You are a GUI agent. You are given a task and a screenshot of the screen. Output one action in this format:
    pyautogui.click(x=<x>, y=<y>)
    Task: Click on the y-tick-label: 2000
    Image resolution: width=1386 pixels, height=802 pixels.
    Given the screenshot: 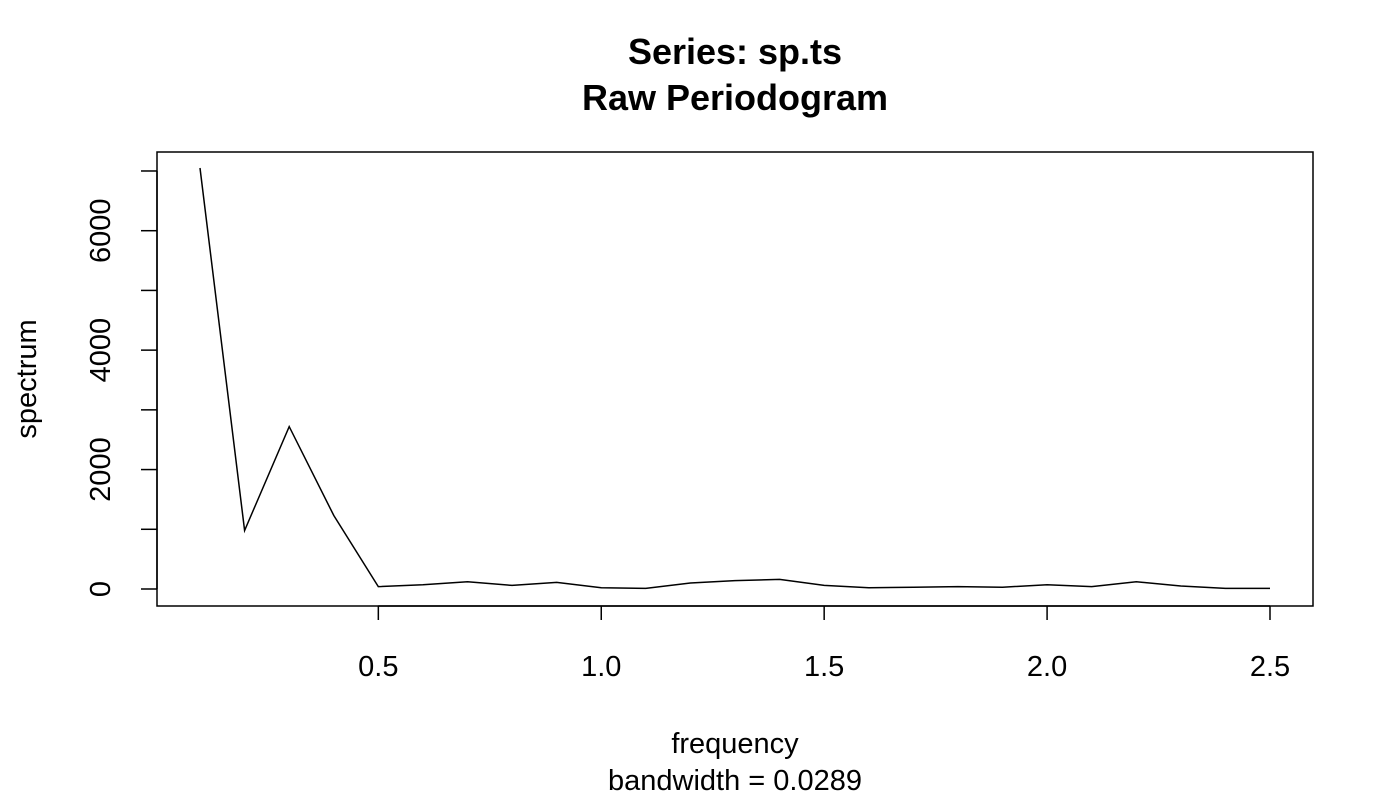 What is the action you would take?
    pyautogui.click(x=101, y=469)
    